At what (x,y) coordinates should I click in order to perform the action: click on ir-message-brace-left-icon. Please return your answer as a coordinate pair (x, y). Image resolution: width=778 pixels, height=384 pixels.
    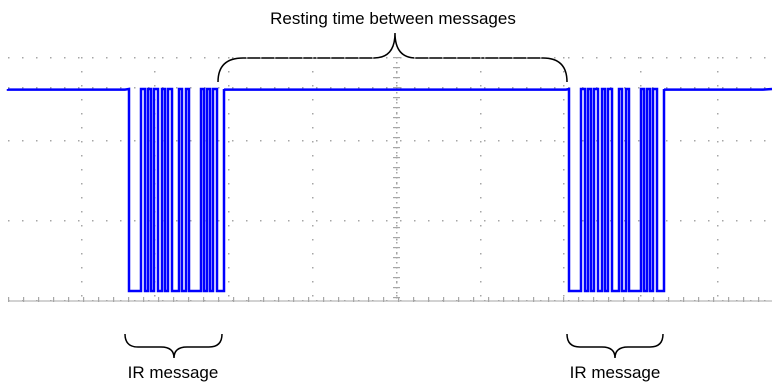
    Looking at the image, I should click on (173, 346).